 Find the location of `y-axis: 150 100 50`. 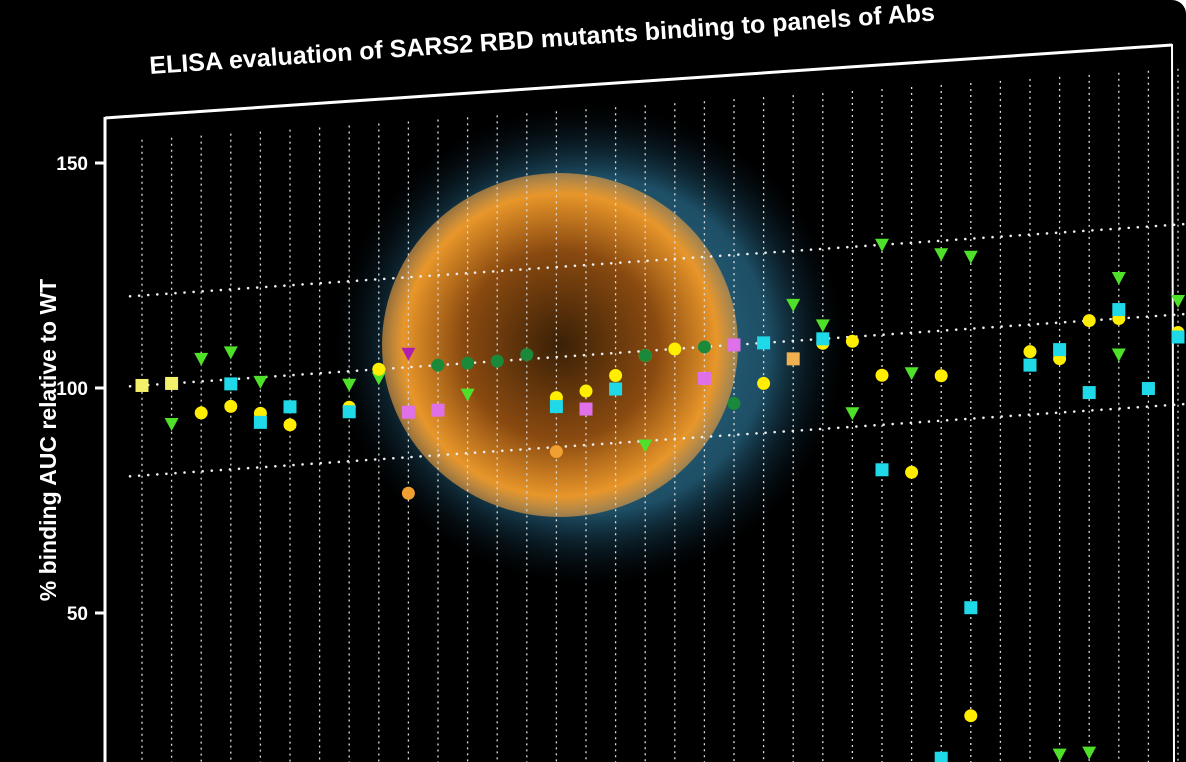

y-axis: 150 100 50 is located at coordinates (80, 389).